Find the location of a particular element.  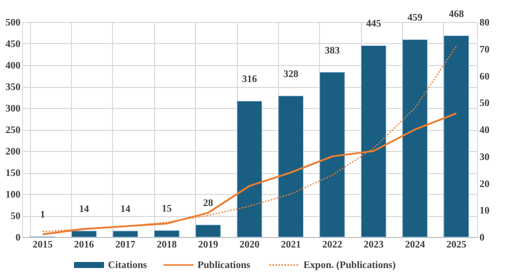

x-tick-label: 2025 is located at coordinates (456, 245).